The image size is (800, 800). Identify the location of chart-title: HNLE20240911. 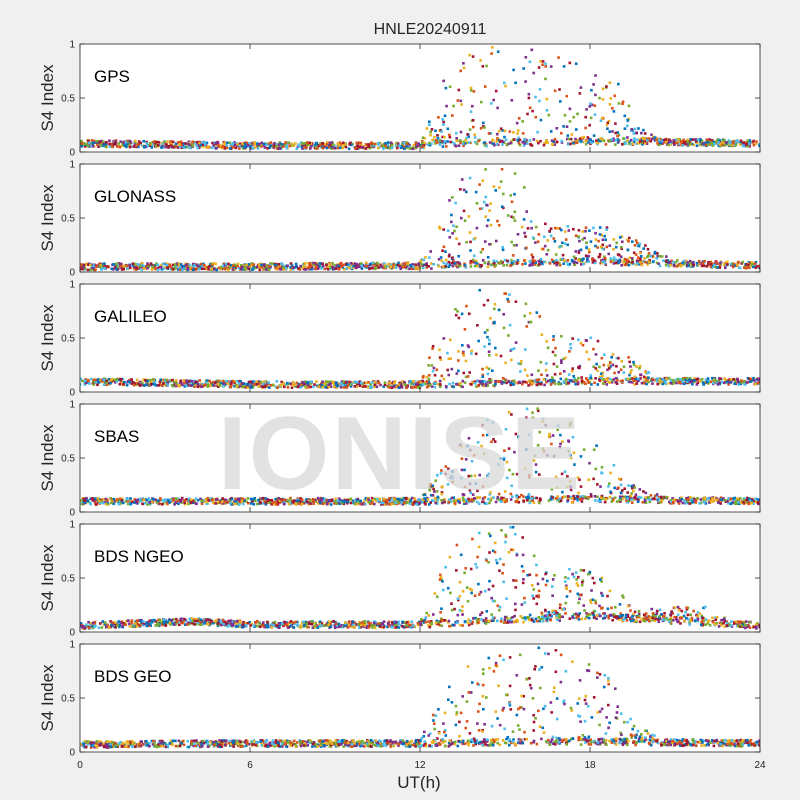
(430, 29).